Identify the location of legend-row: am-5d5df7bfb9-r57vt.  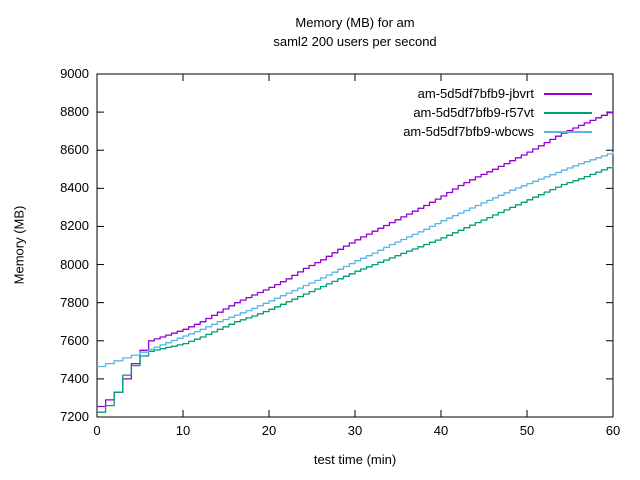
(497, 112).